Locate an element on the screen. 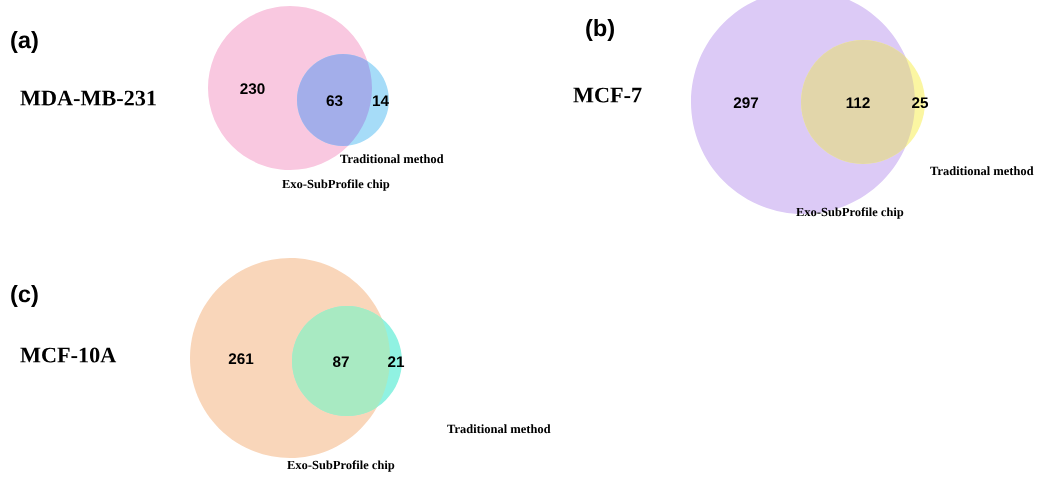 Image resolution: width=1048 pixels, height=488 pixels. text: (a) is located at coordinates (24, 42).